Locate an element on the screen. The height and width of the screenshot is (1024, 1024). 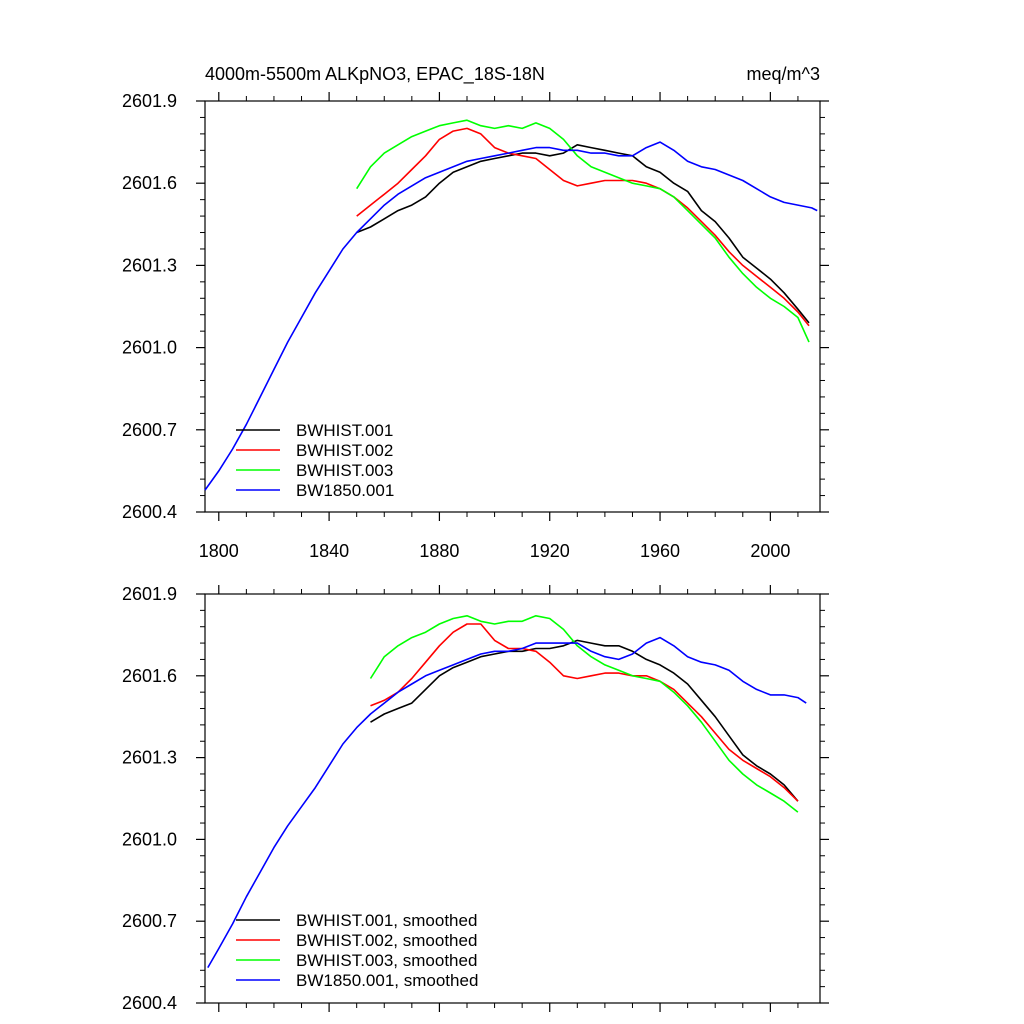
legend-label-3: BWHIST.003 is located at coordinates (344, 470).